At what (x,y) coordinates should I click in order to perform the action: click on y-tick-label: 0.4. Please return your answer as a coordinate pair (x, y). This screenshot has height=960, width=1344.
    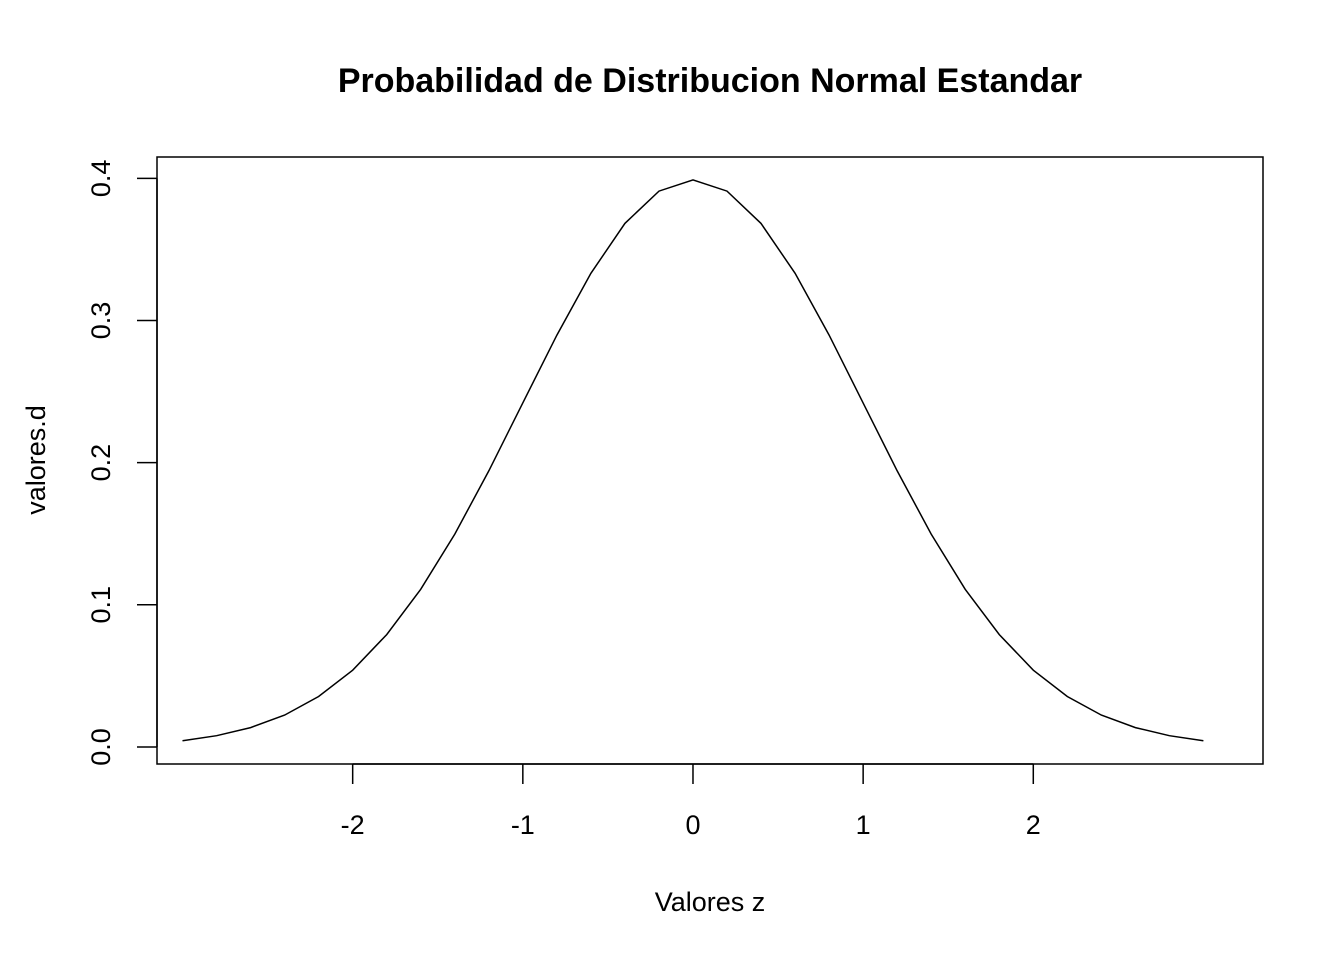
    Looking at the image, I should click on (101, 179).